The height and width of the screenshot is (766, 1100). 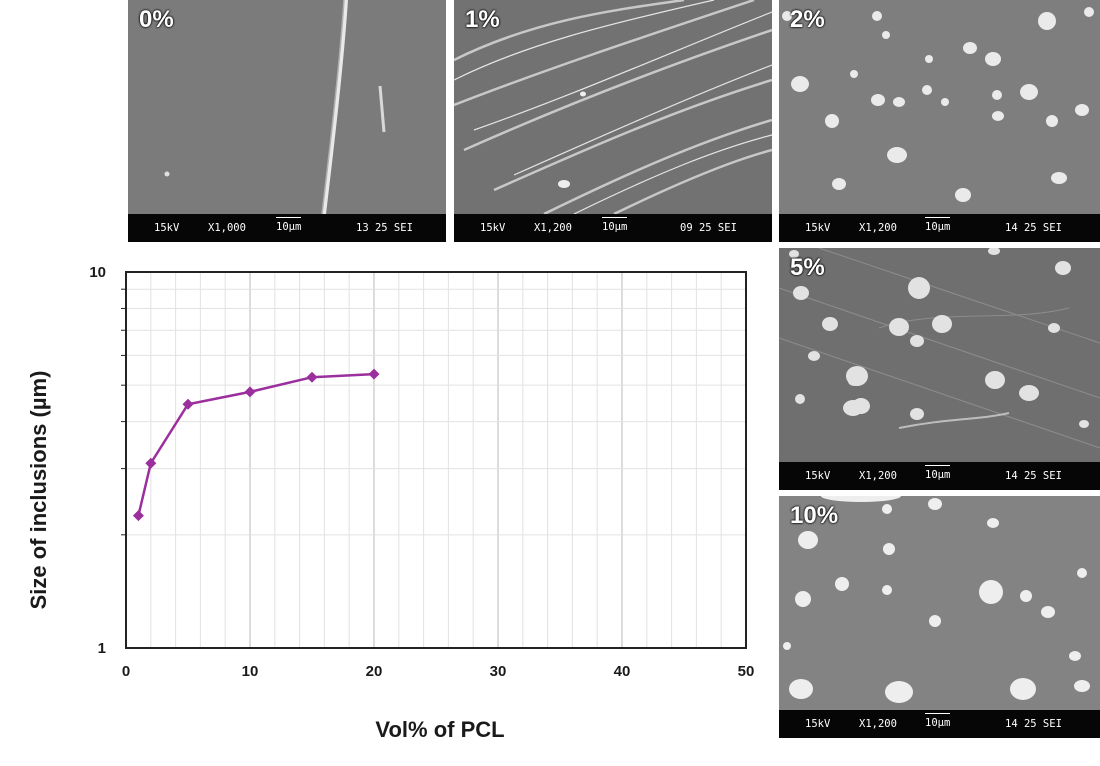 I want to click on micrograph-label: 10%, so click(x=814, y=515).